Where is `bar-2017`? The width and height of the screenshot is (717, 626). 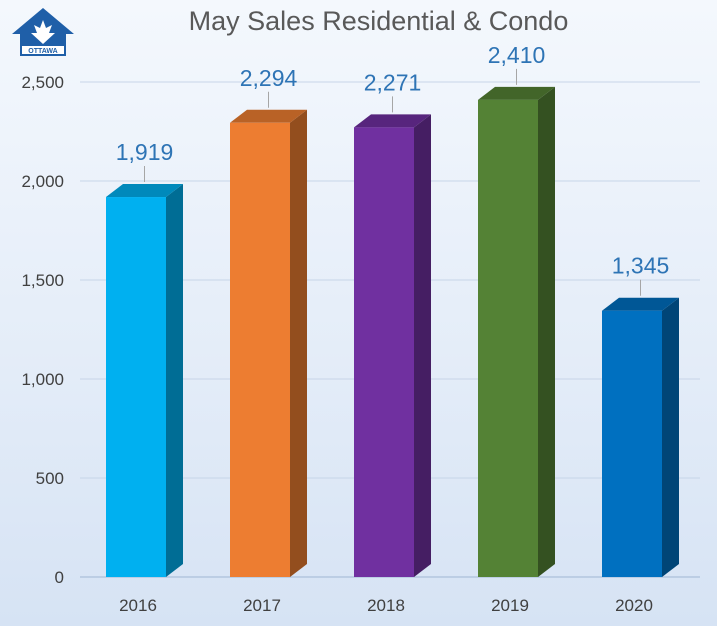
bar-2017 is located at coordinates (268, 343).